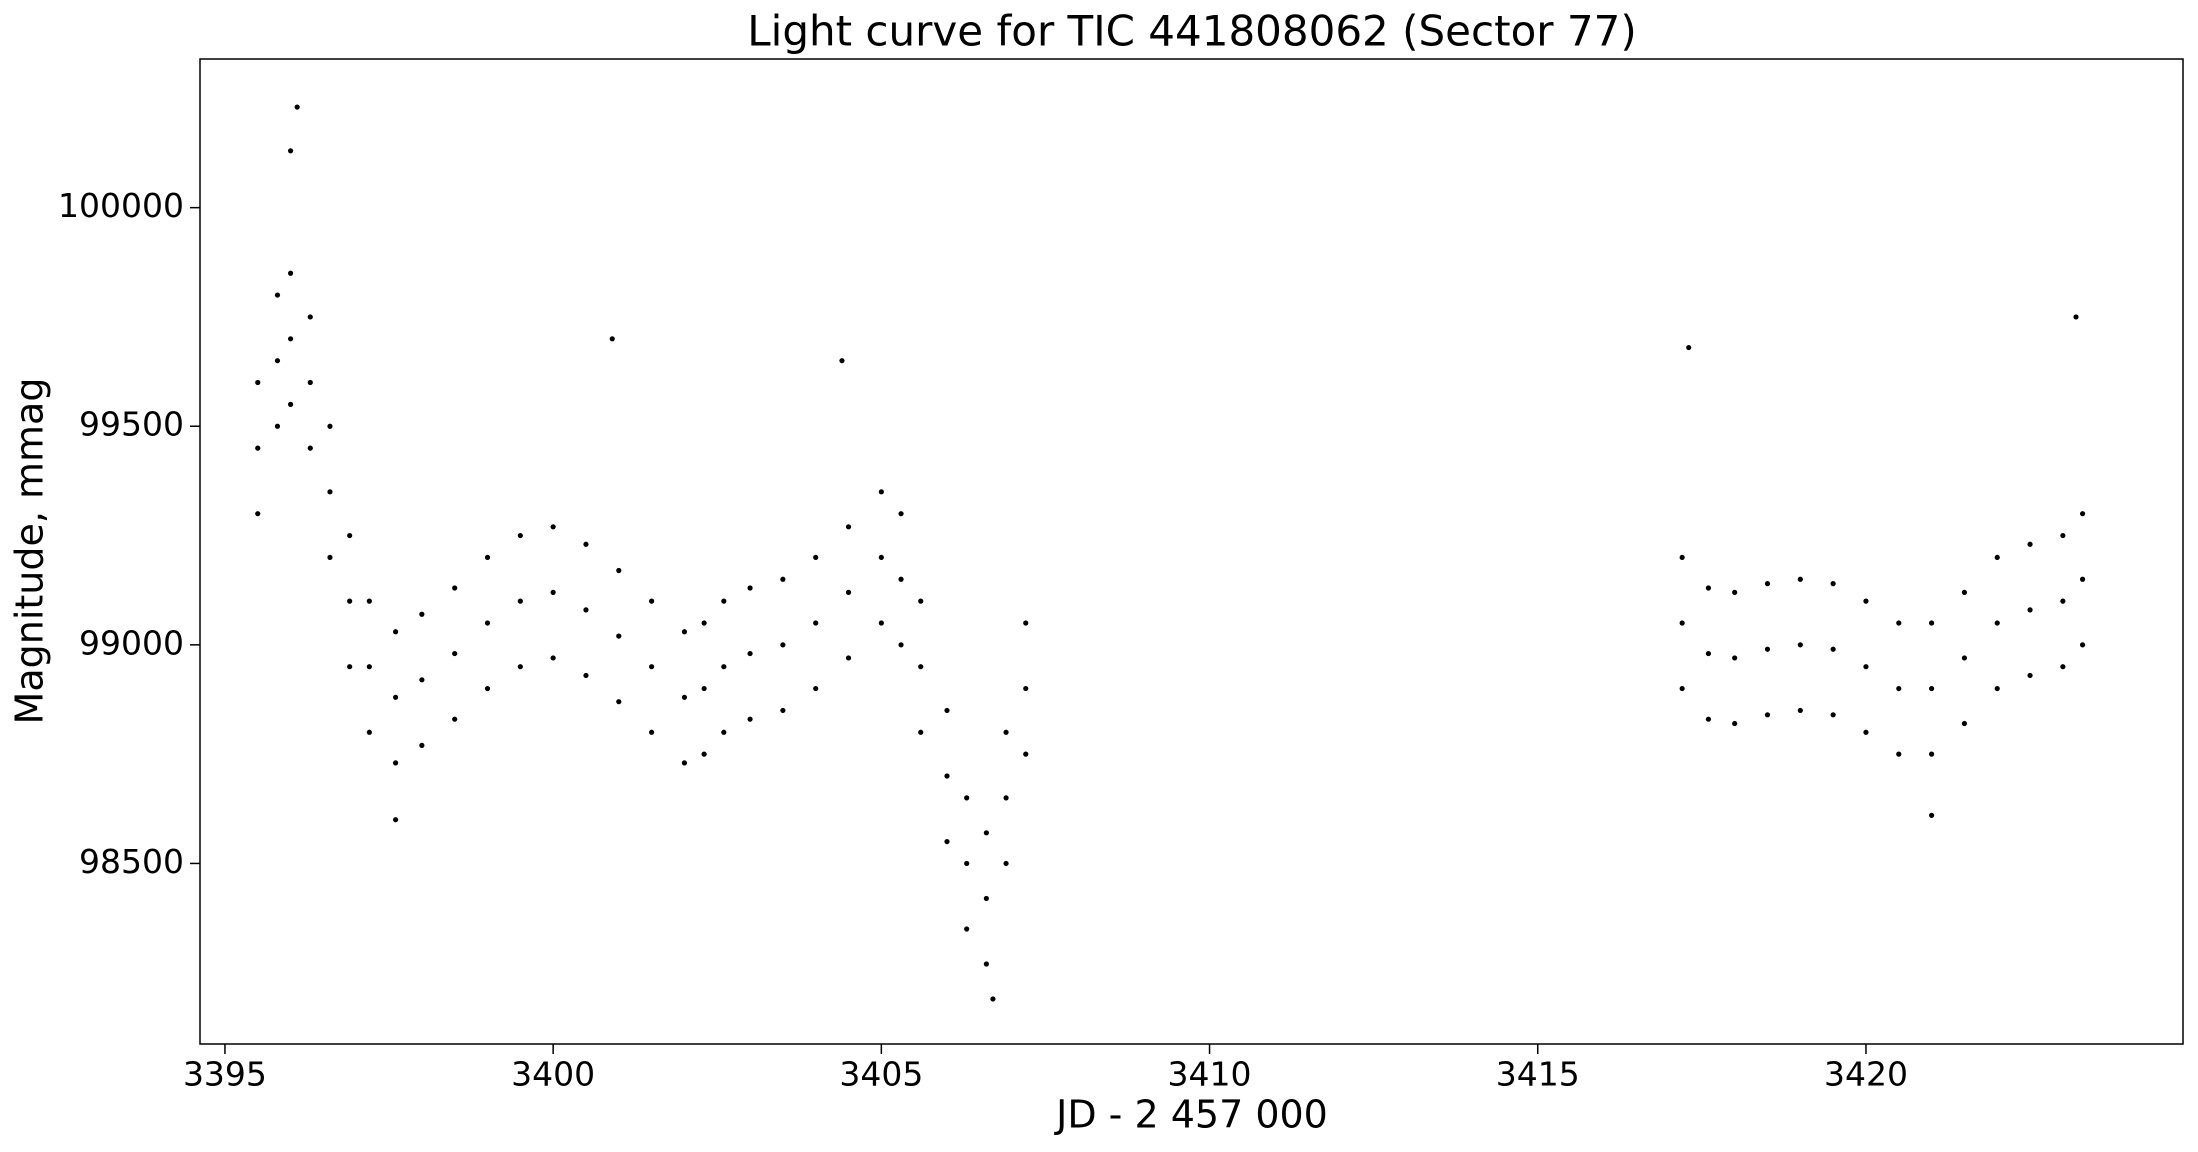 The width and height of the screenshot is (2198, 1152). I want to click on y-tick-label: 98500, so click(131, 861).